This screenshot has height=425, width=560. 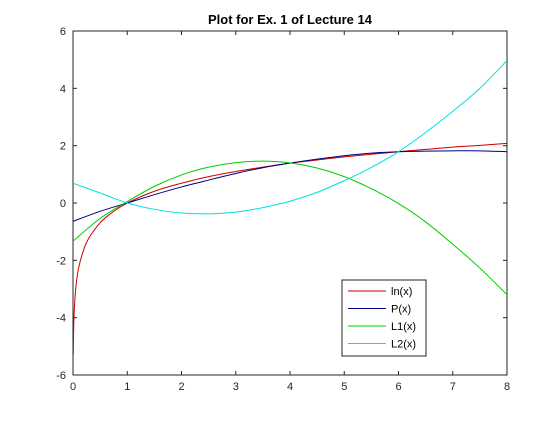 What do you see at coordinates (63, 204) in the screenshot?
I see `y-tick-label-3: 0` at bounding box center [63, 204].